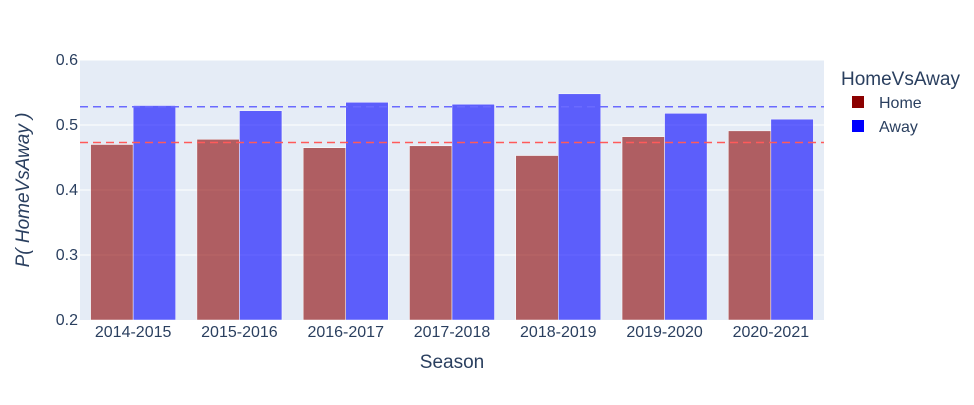  Describe the element at coordinates (580, 207) in the screenshot. I see `bar-away-2018-2019` at that location.